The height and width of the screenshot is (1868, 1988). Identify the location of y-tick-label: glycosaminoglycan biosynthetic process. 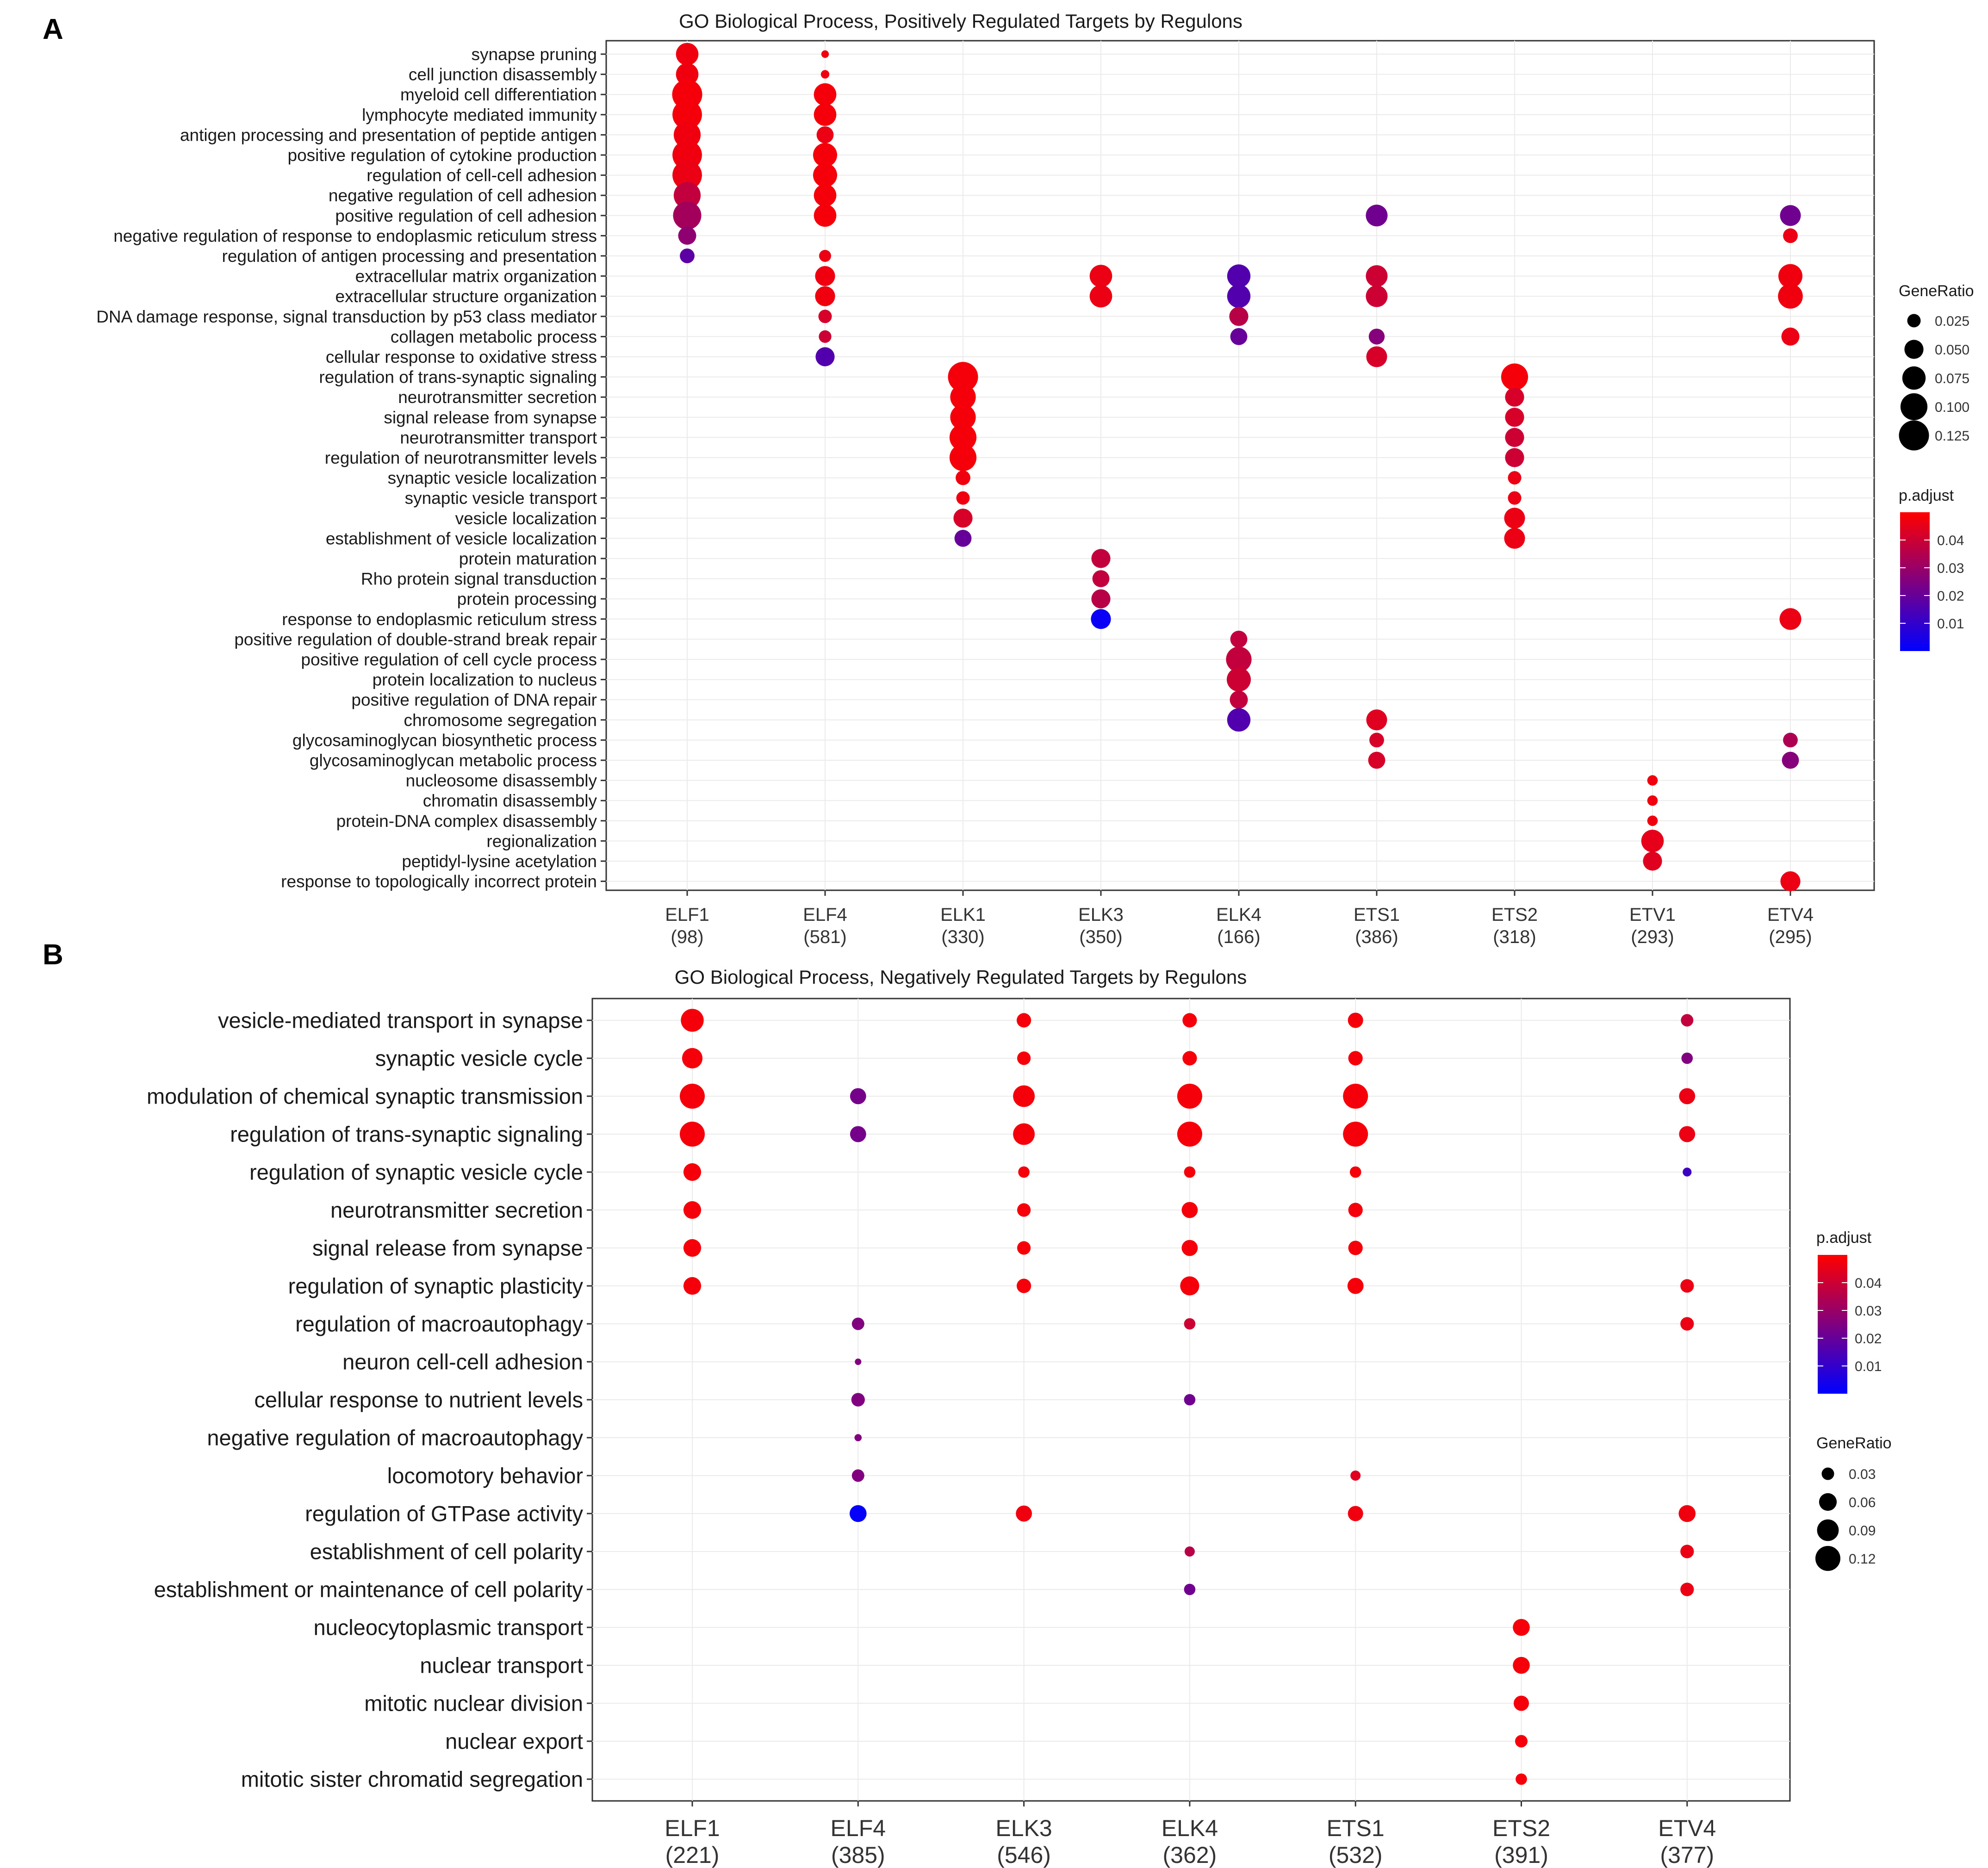
(444, 740).